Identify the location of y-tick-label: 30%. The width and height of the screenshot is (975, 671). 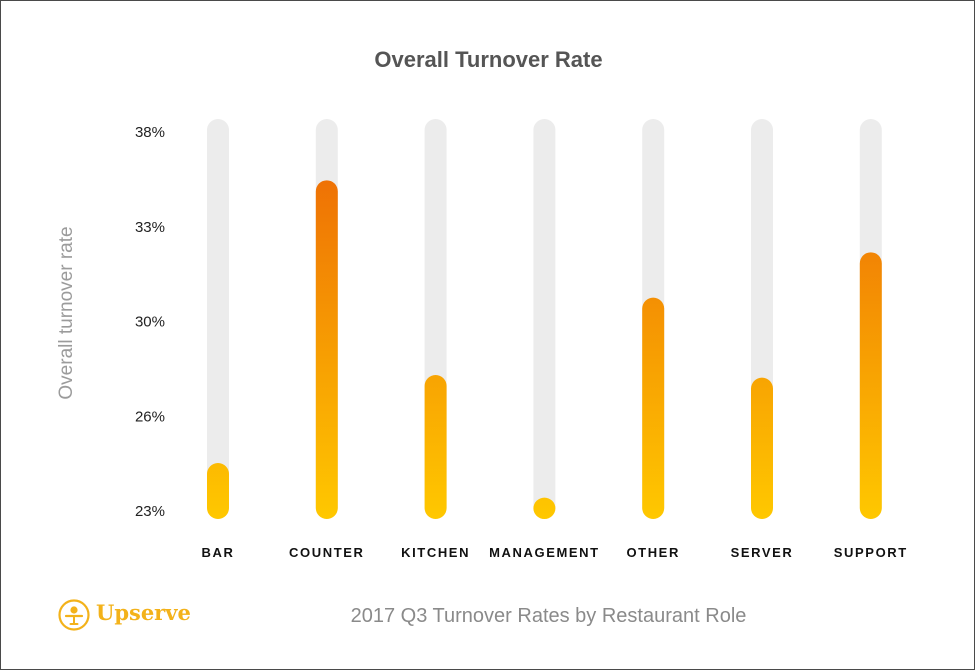
(150, 322).